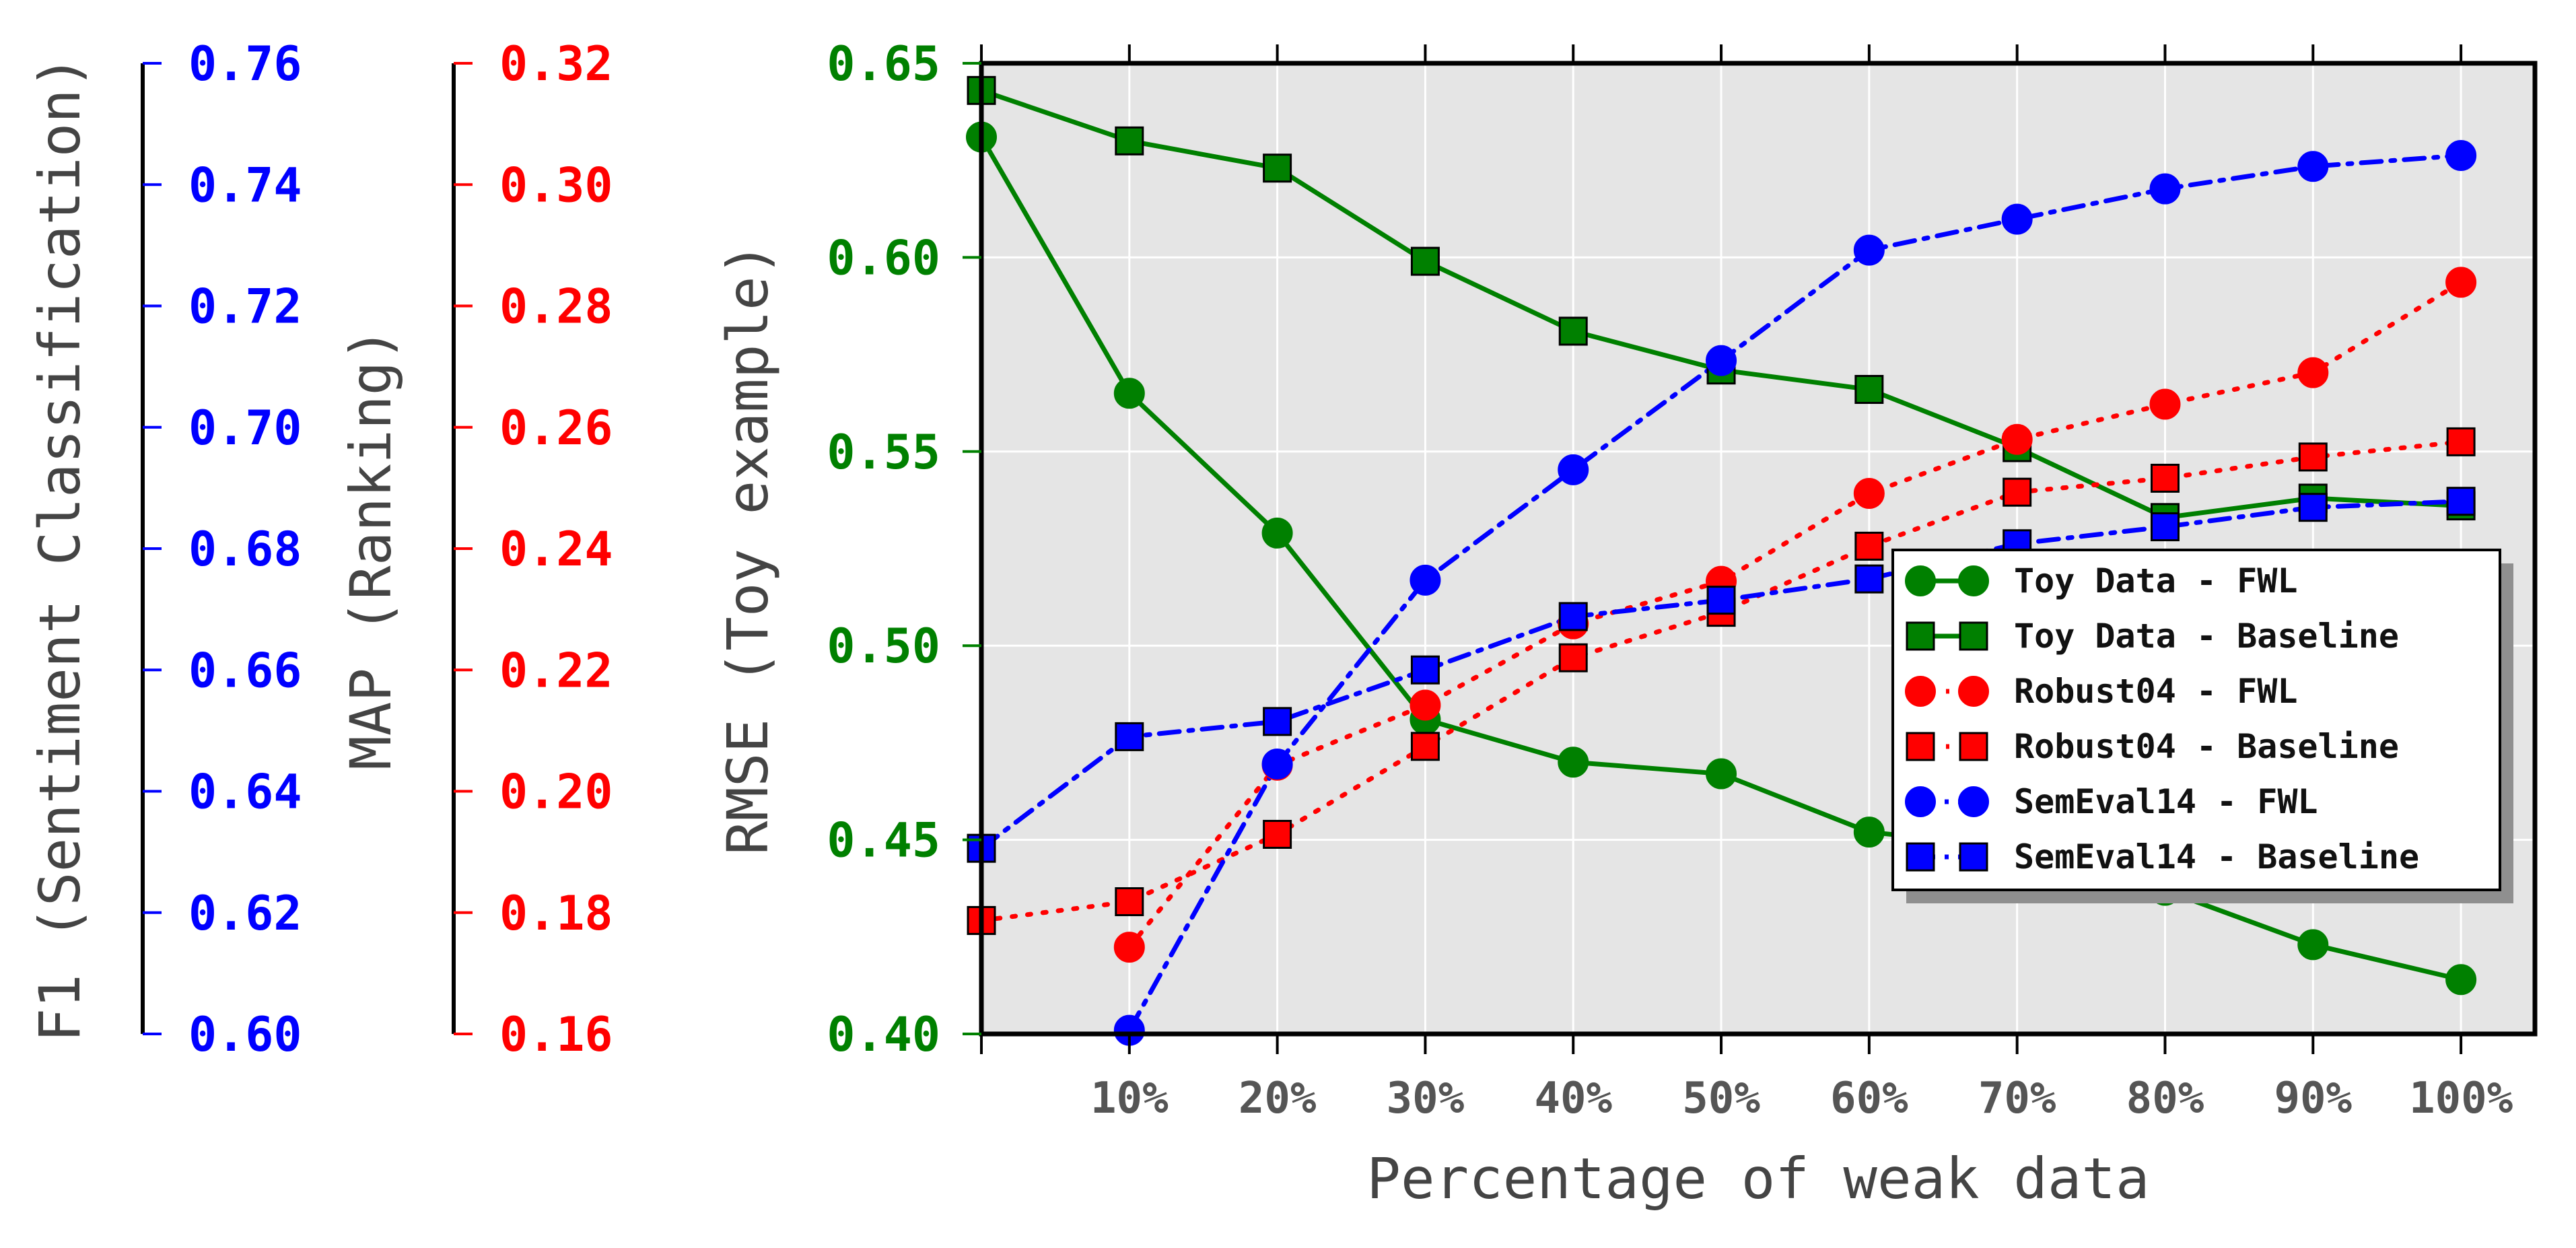 Image resolution: width=2576 pixels, height=1248 pixels. Describe the element at coordinates (2155, 691) in the screenshot. I see `legend-label: Robust04 - FWL` at that location.